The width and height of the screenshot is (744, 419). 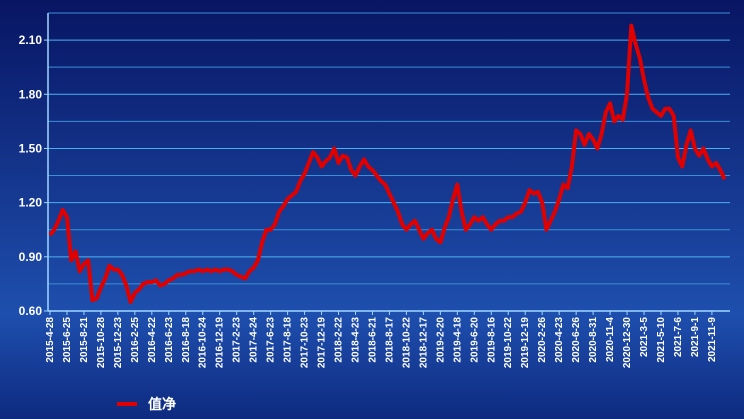 I want to click on x-tick-label: 2020-11-4, so click(x=610, y=339).